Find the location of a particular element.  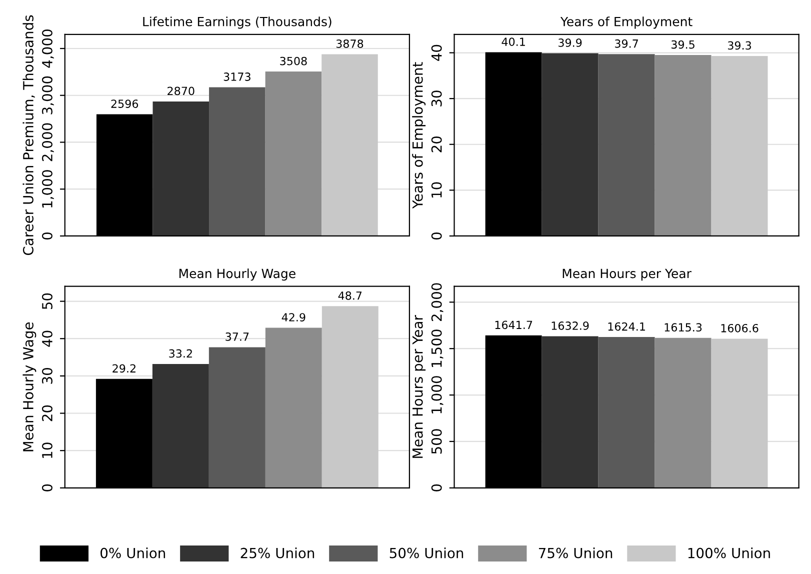

chart-title: Mean Hours per Year is located at coordinates (627, 274).